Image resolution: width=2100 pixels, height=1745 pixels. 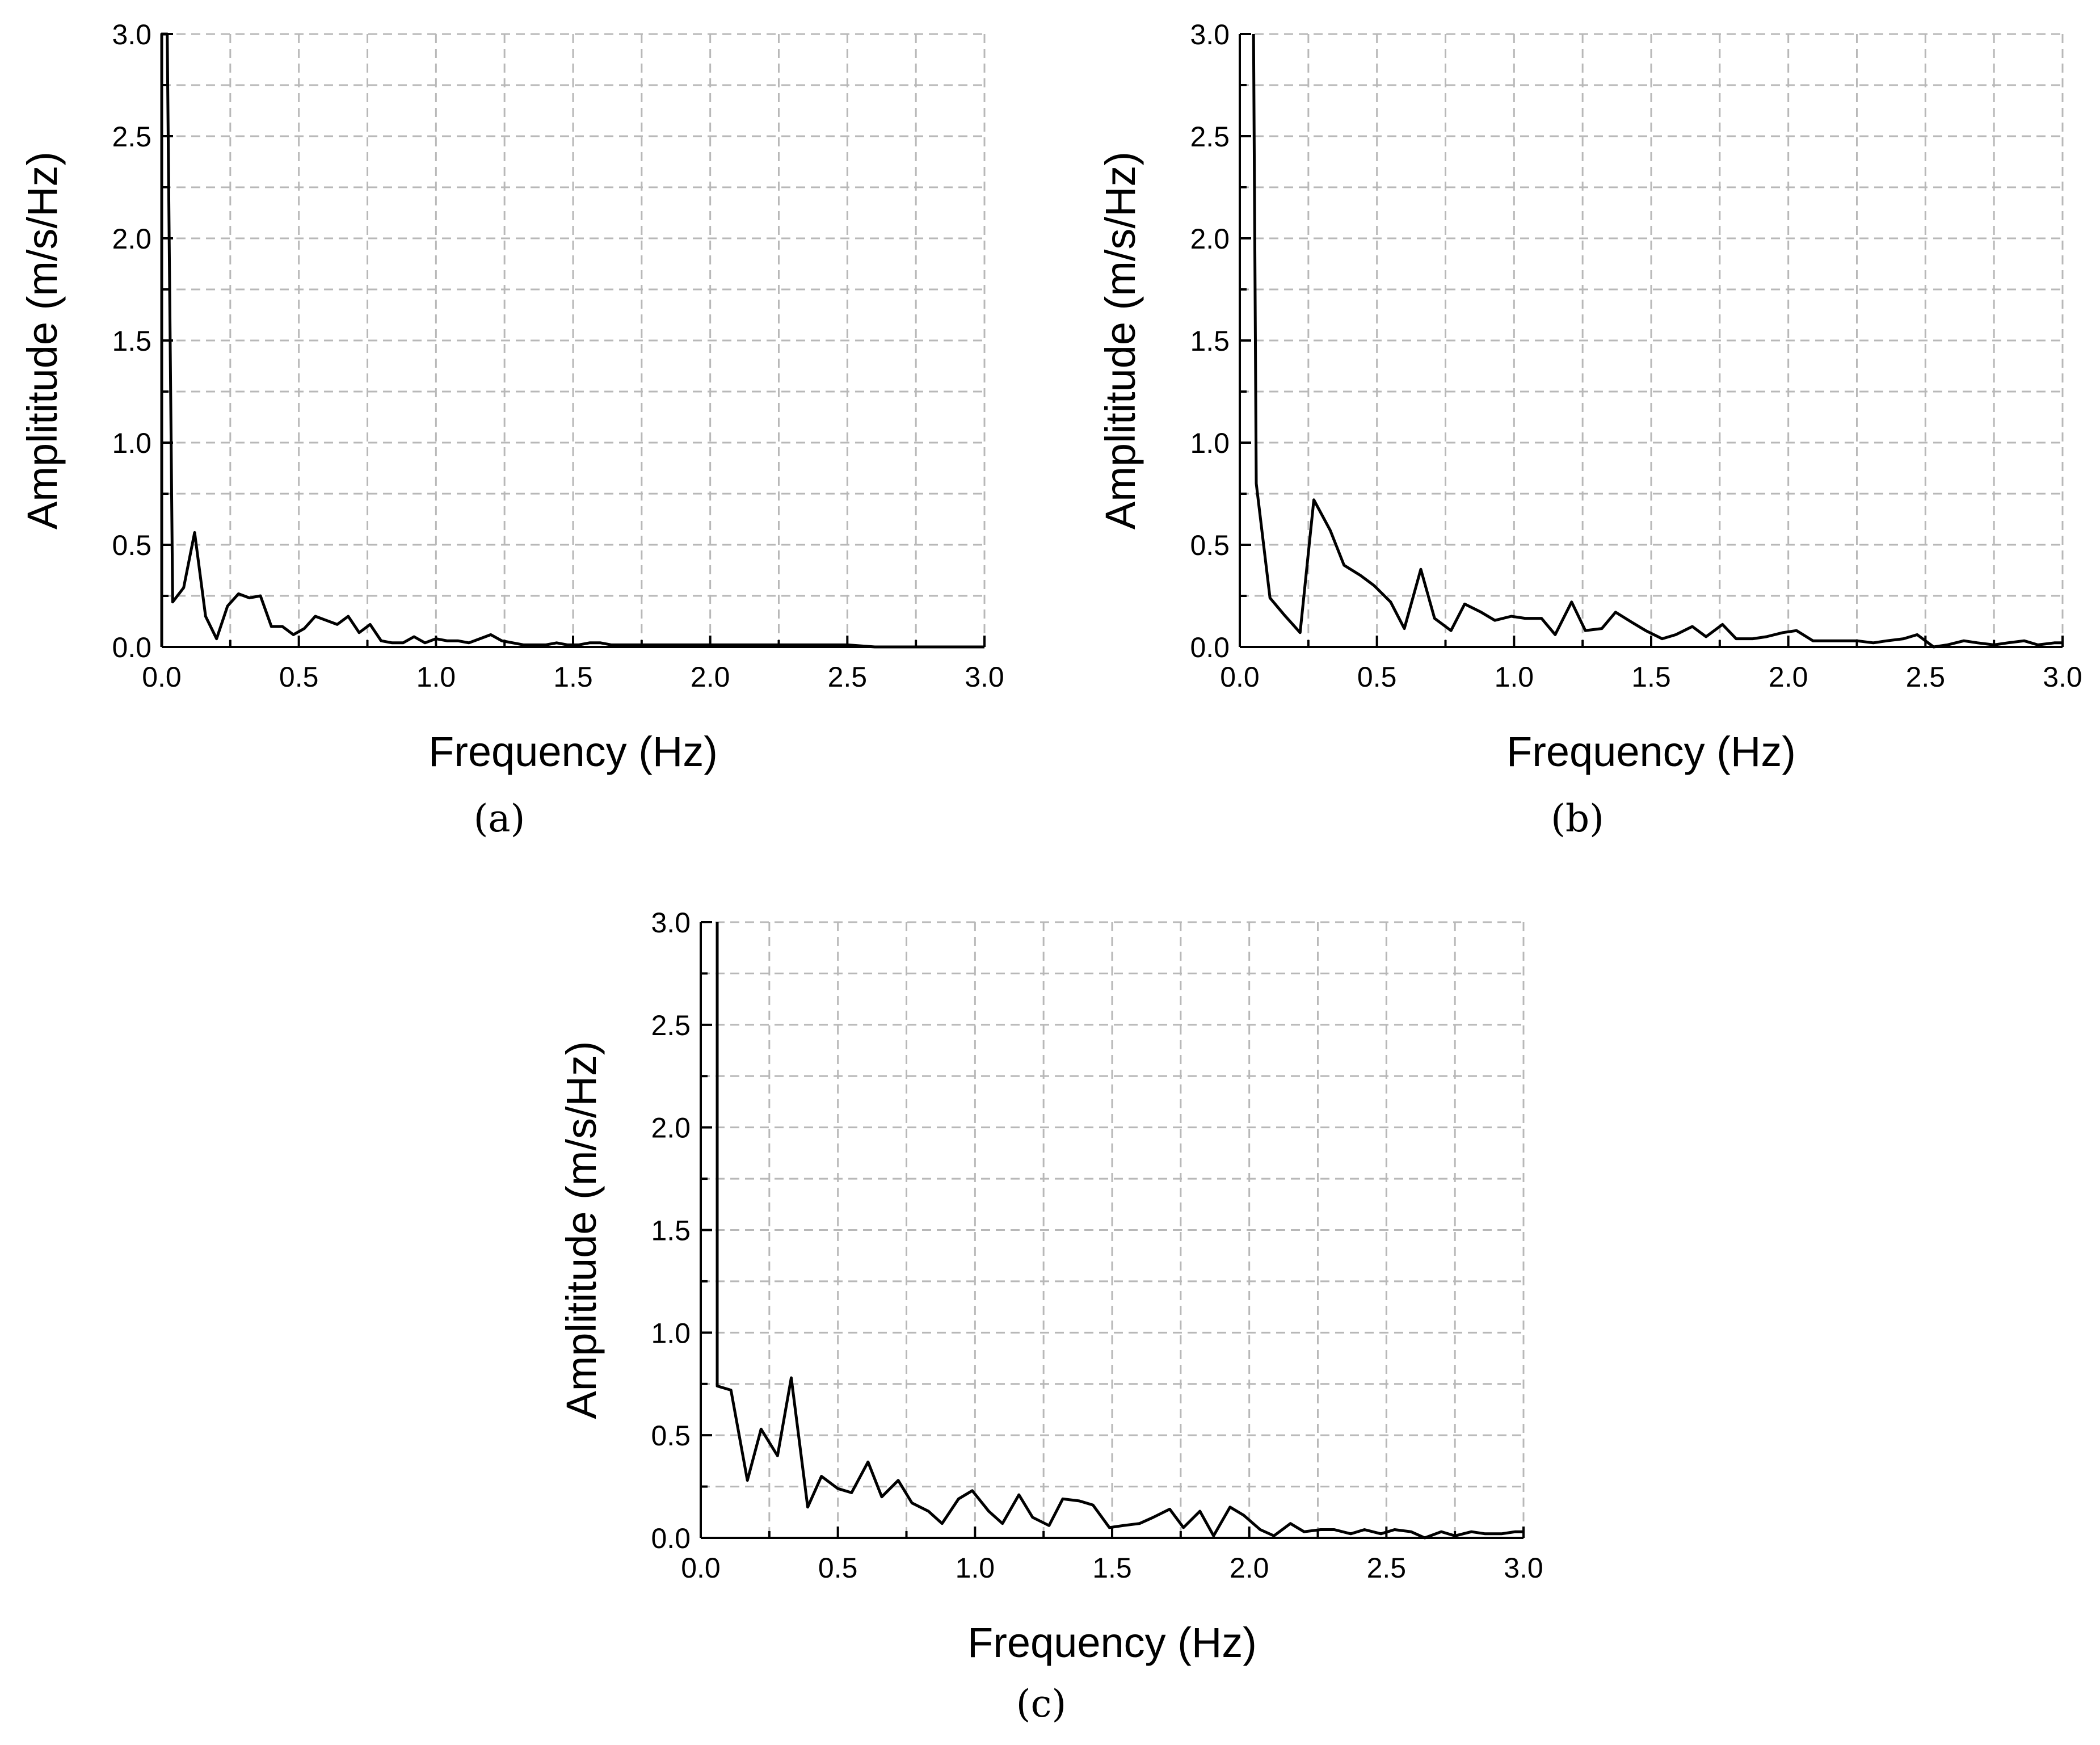 I want to click on panel-label: (a), so click(x=499, y=818).